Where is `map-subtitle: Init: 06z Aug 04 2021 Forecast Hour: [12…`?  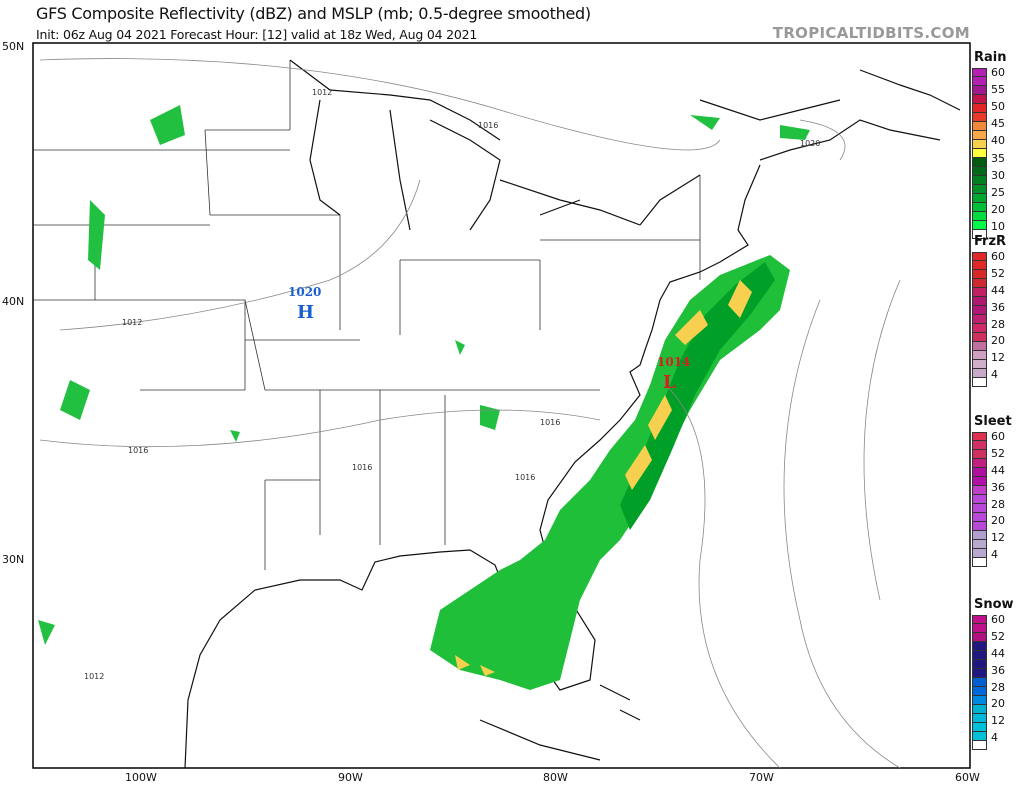
map-subtitle: Init: 06z Aug 04 2021 Forecast Hour: [12… is located at coordinates (257, 34).